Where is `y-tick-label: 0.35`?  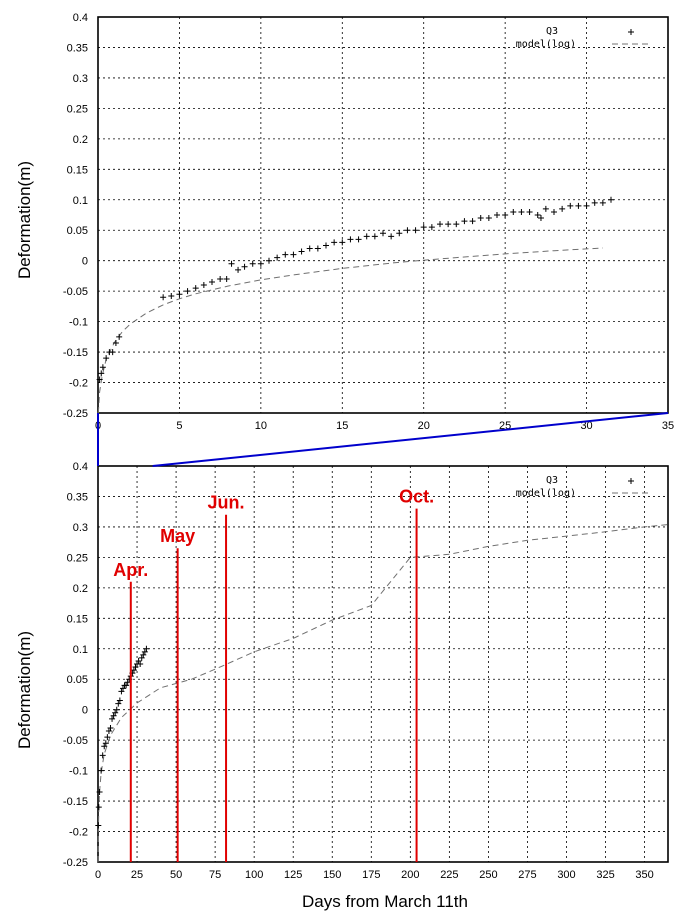 y-tick-label: 0.35 is located at coordinates (77, 497).